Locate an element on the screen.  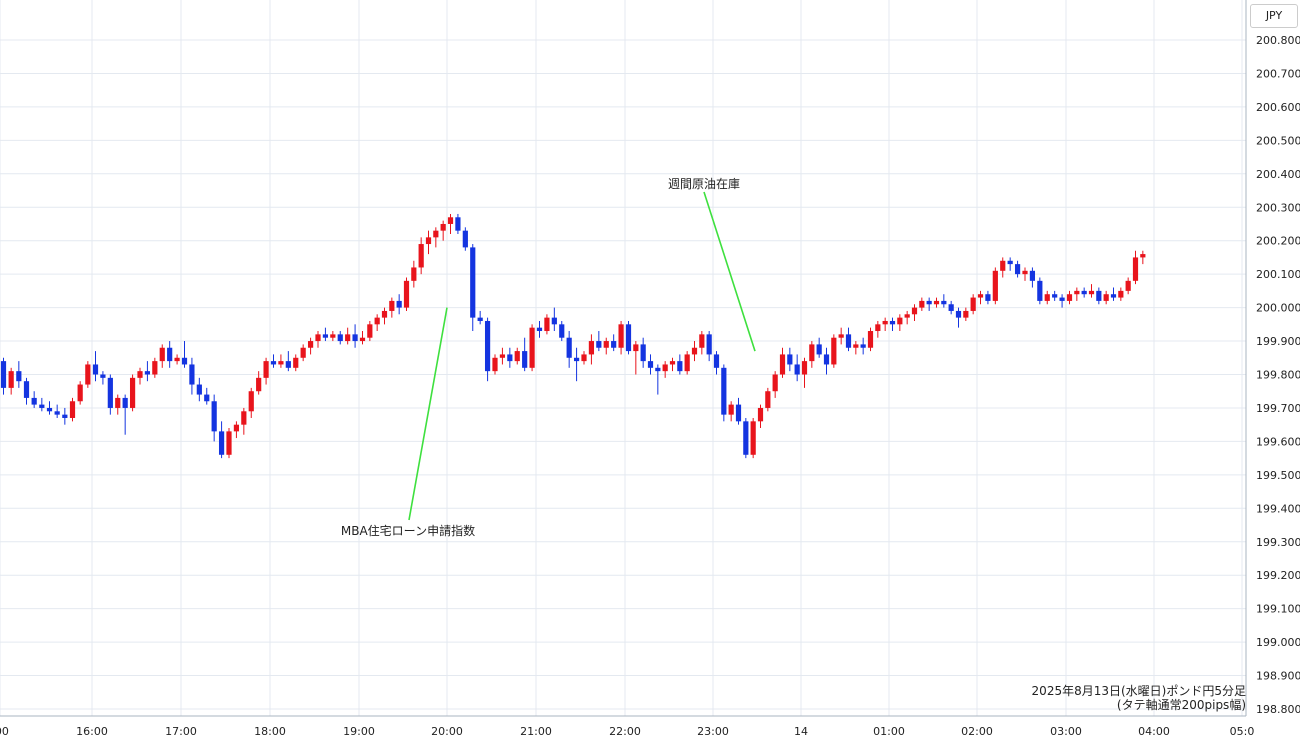
caption-line-2: (タテ軸通常200pips幅) is located at coordinates (1181, 705).